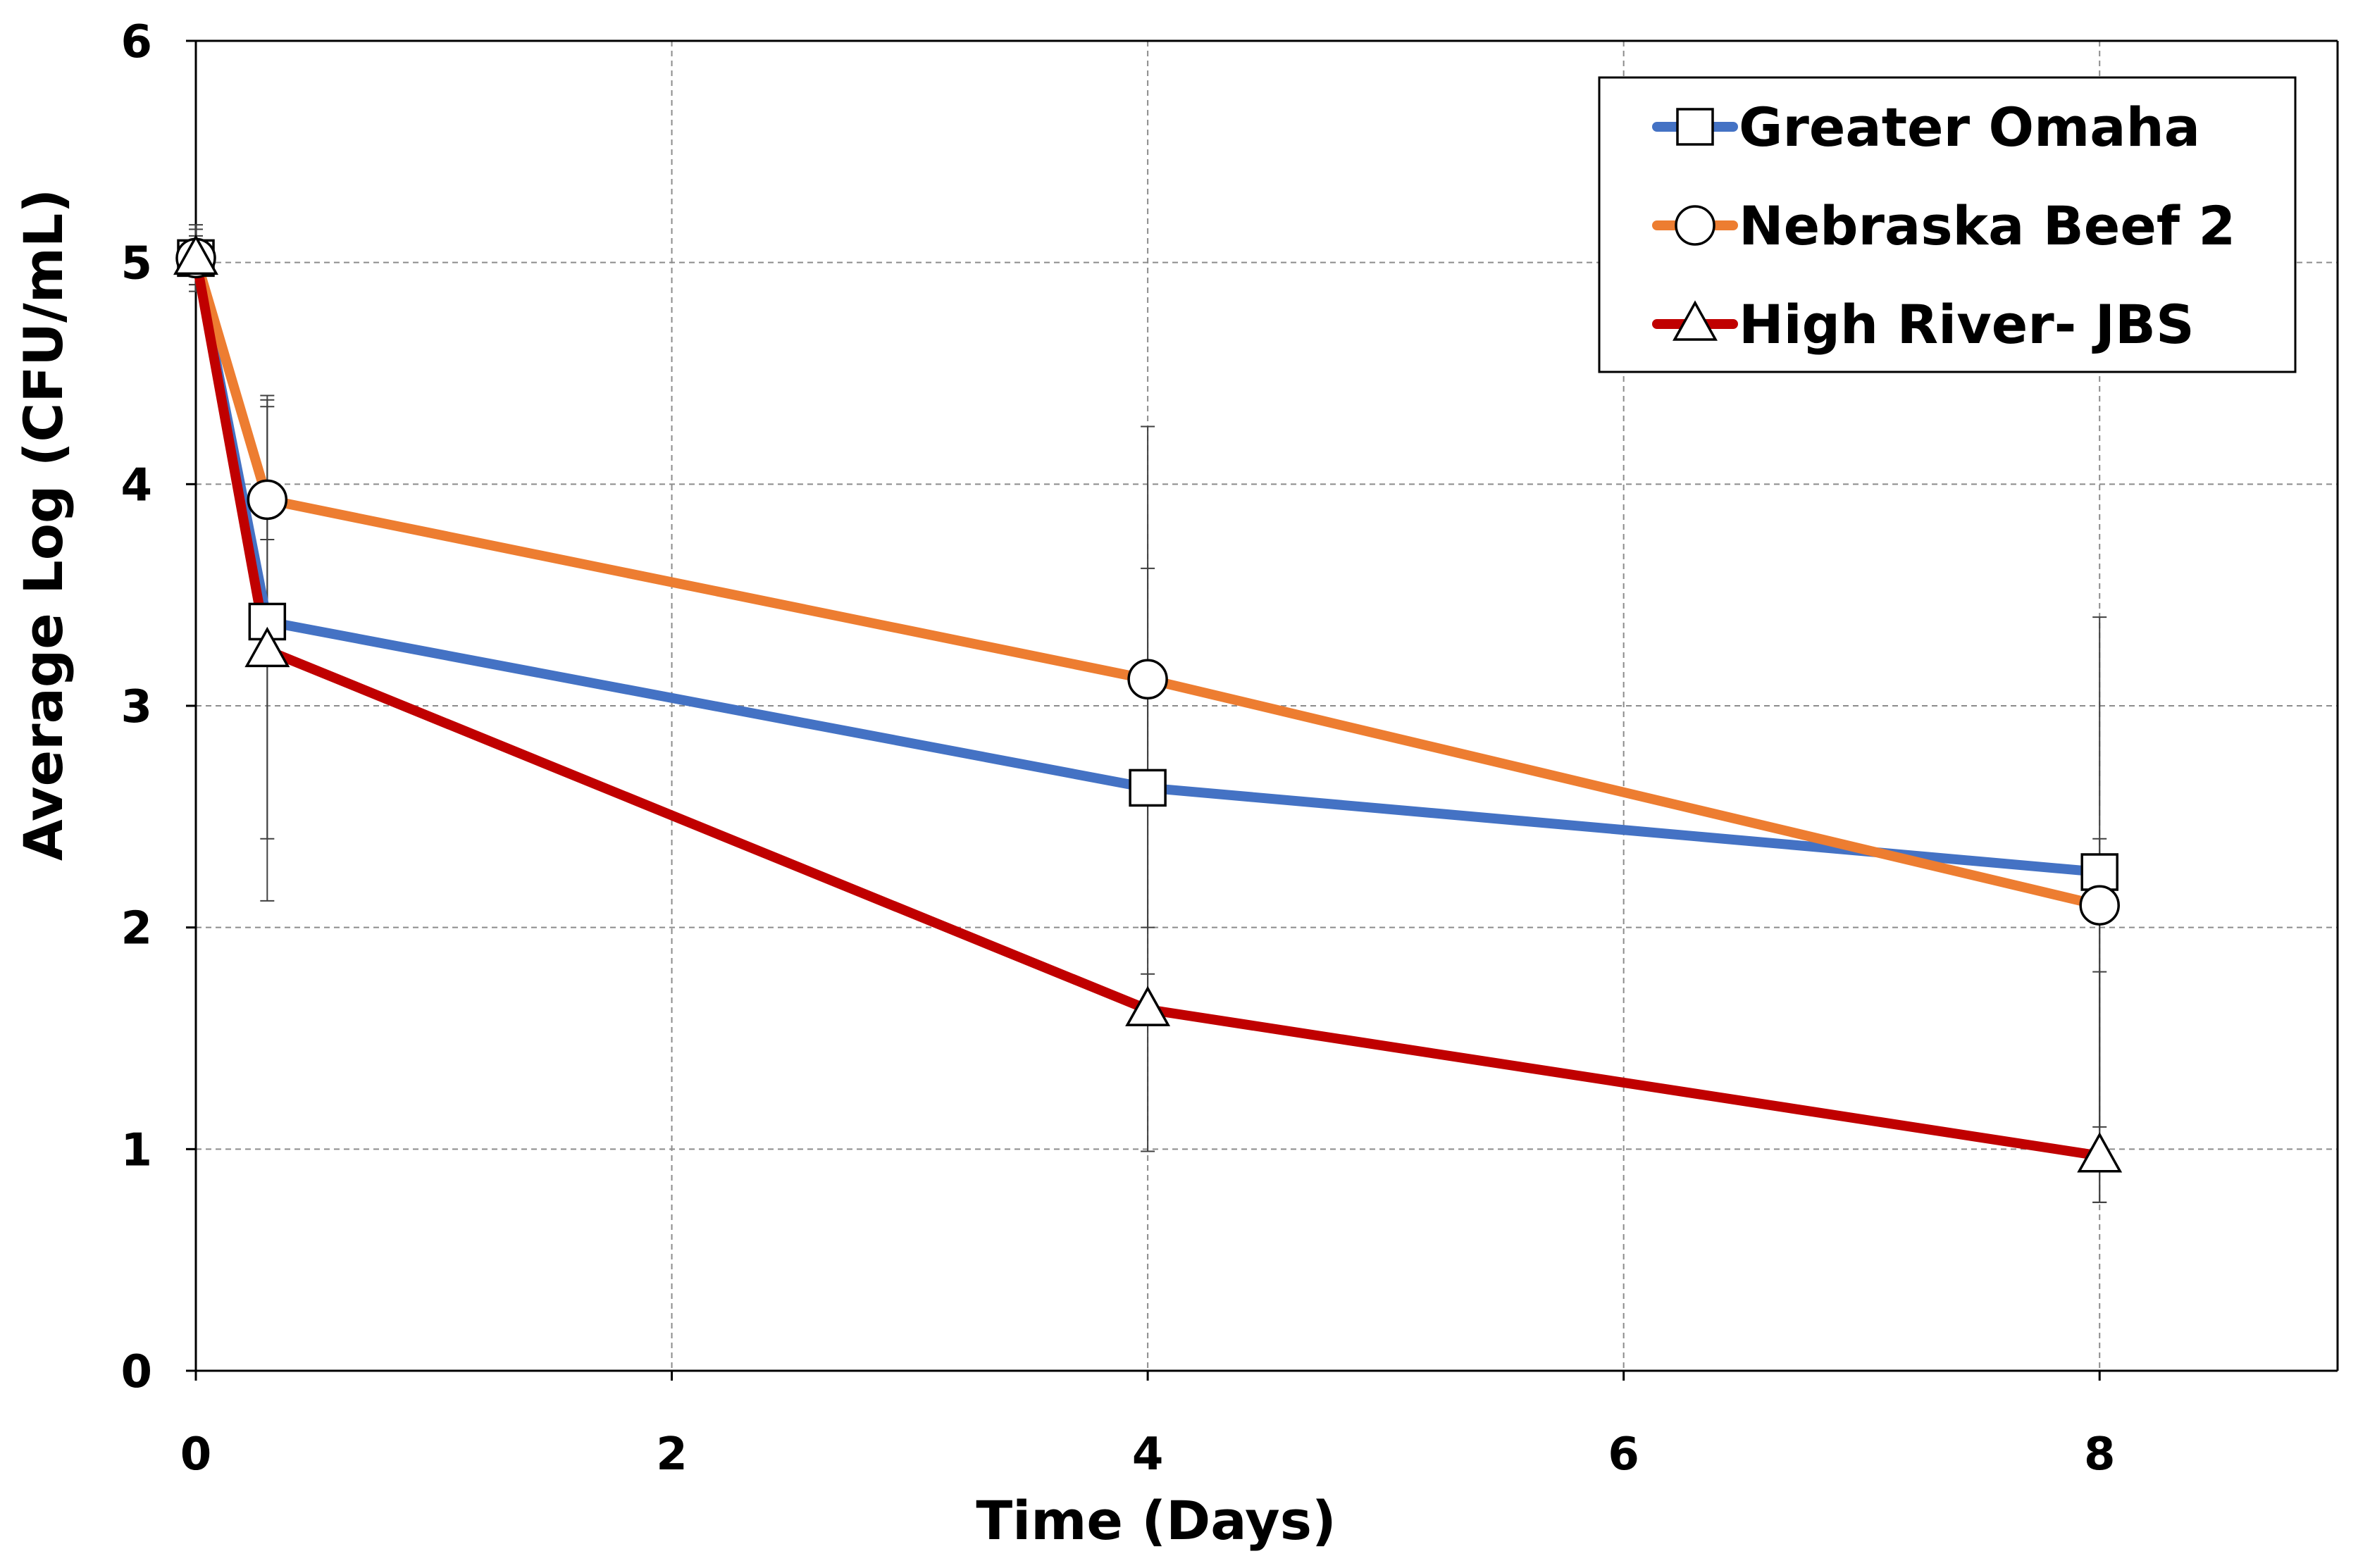  What do you see at coordinates (136, 1150) in the screenshot?
I see `y-tick-label: 1` at bounding box center [136, 1150].